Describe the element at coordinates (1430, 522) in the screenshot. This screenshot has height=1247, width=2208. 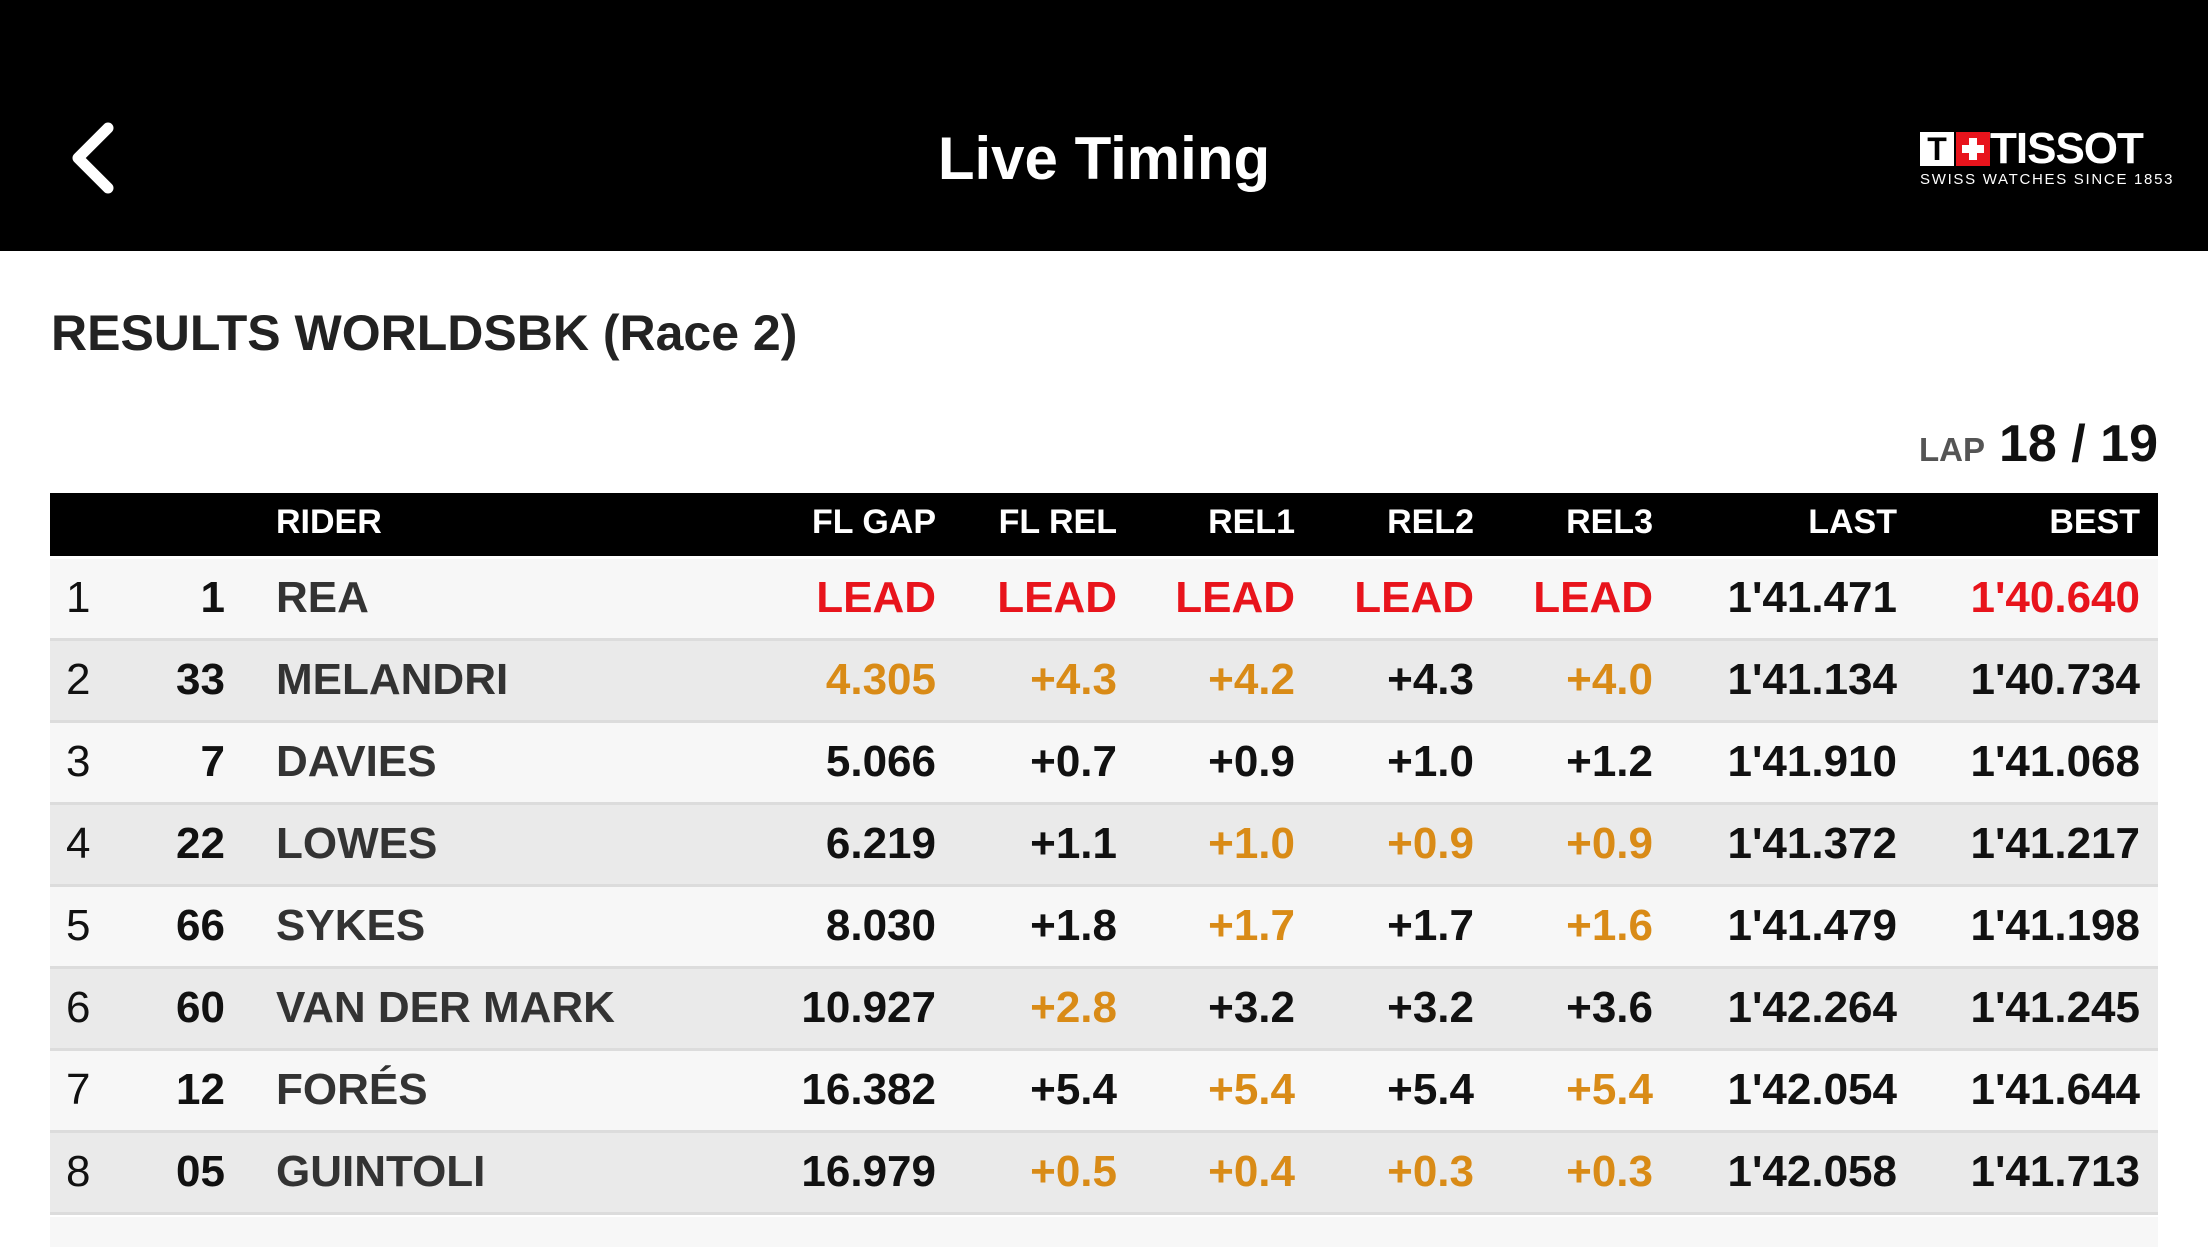
I see `column-header: REL2` at that location.